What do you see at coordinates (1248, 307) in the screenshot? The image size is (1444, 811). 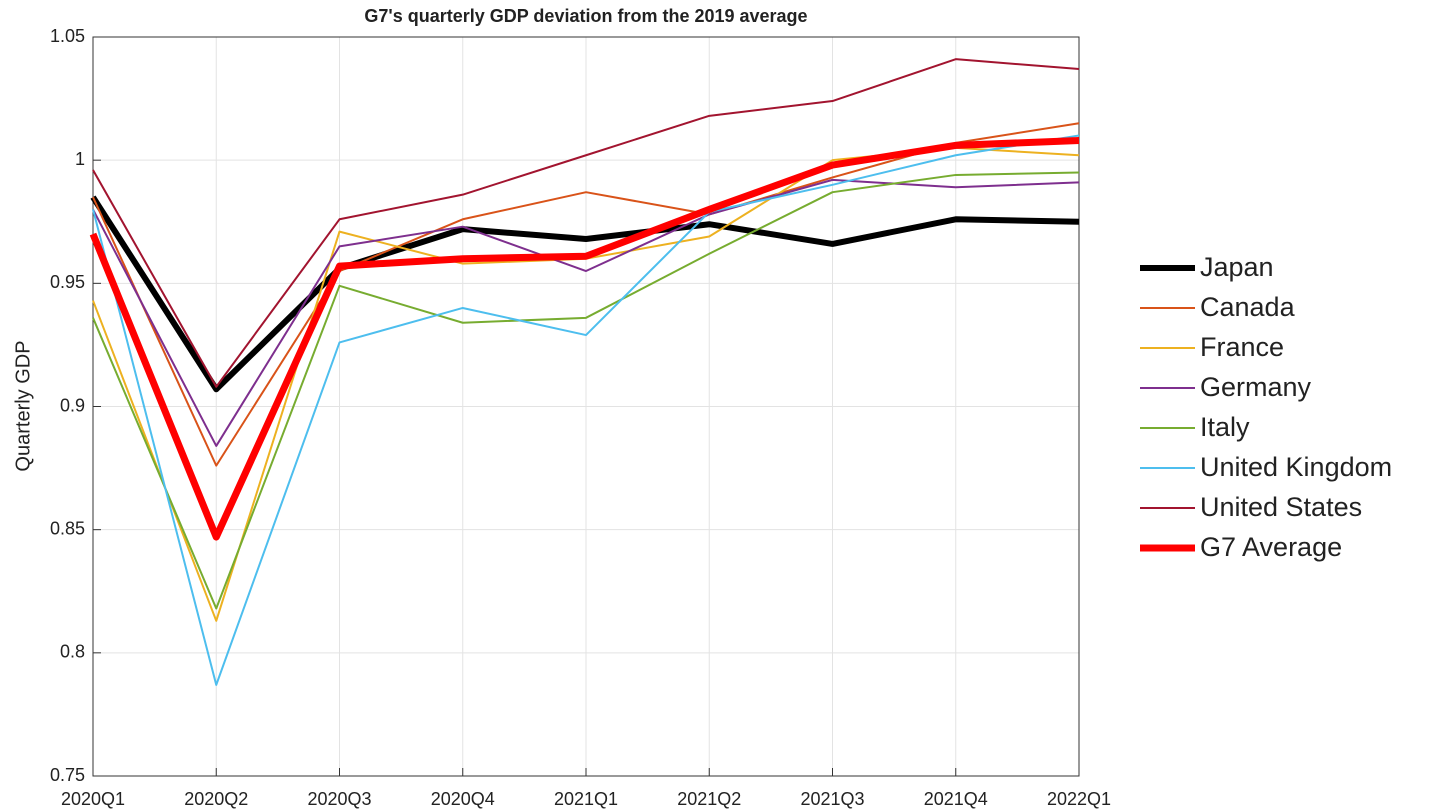 I see `legend-label: Canada` at bounding box center [1248, 307].